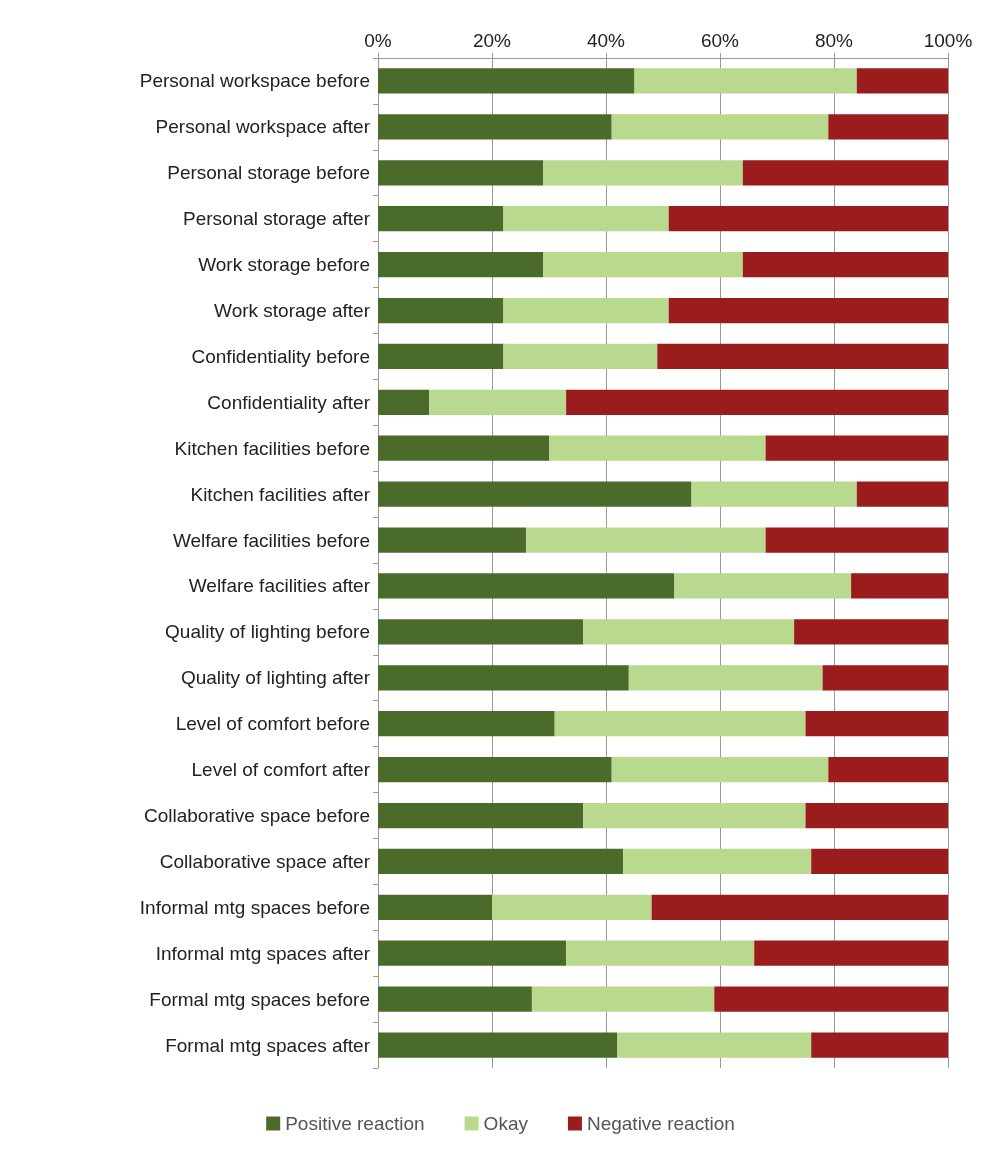 The image size is (1005, 1162). What do you see at coordinates (280, 494) in the screenshot?
I see `y-tick-label: Kitchen facilities after` at bounding box center [280, 494].